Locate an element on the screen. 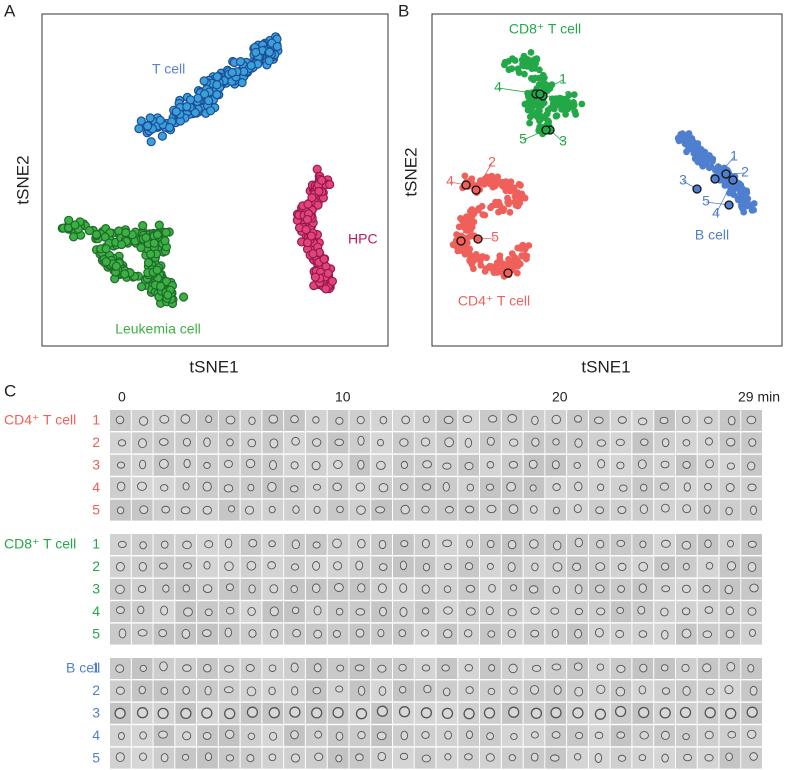  marker-leader is located at coordinates (519, 91).